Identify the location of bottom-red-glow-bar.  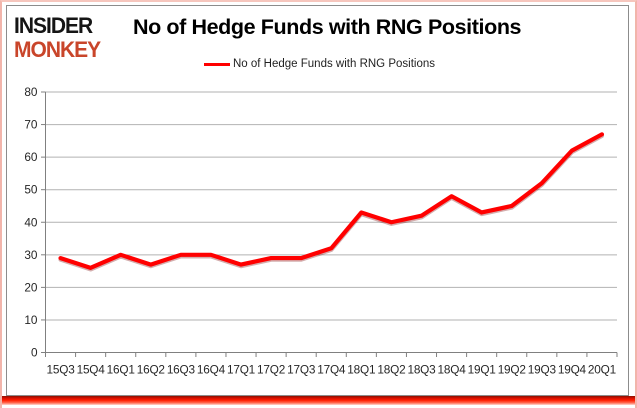
(318, 400).